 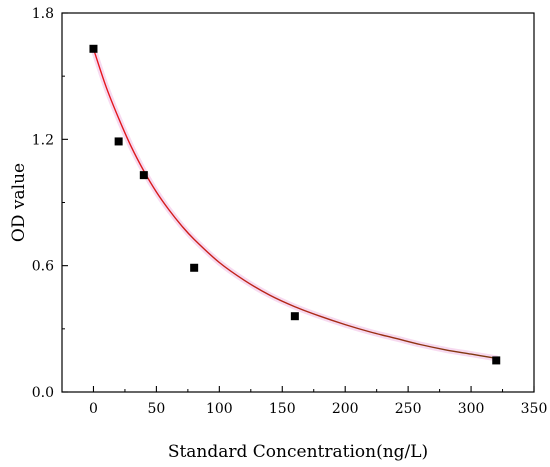 What do you see at coordinates (43, 14) in the screenshot?
I see `y-tick-label-1.8: 1.8` at bounding box center [43, 14].